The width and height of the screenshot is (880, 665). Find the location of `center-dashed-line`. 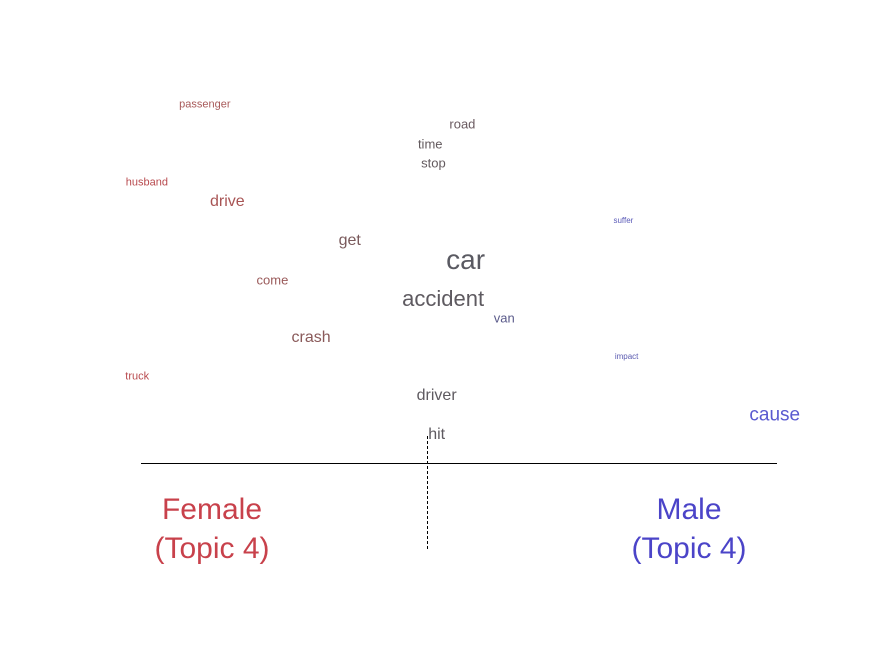

center-dashed-line is located at coordinates (427, 492).